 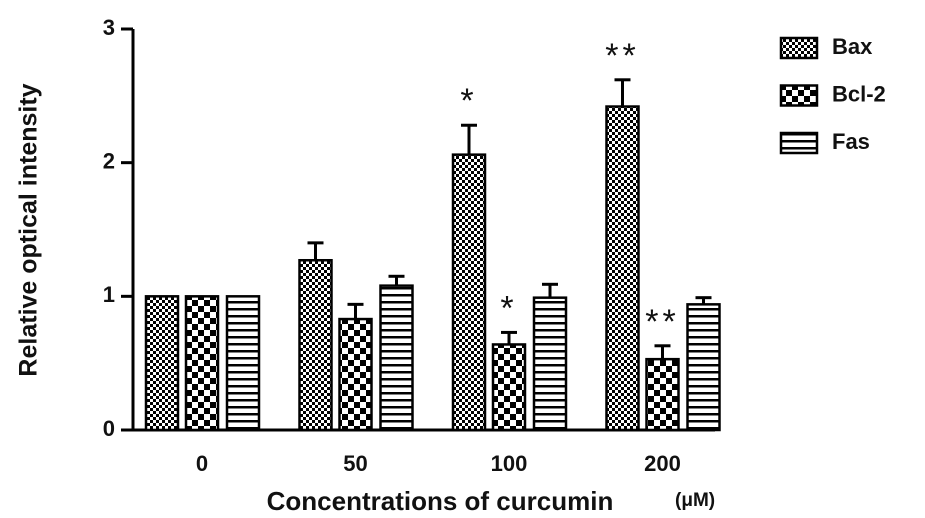 I want to click on y-tick-label: 2, so click(x=109, y=160).